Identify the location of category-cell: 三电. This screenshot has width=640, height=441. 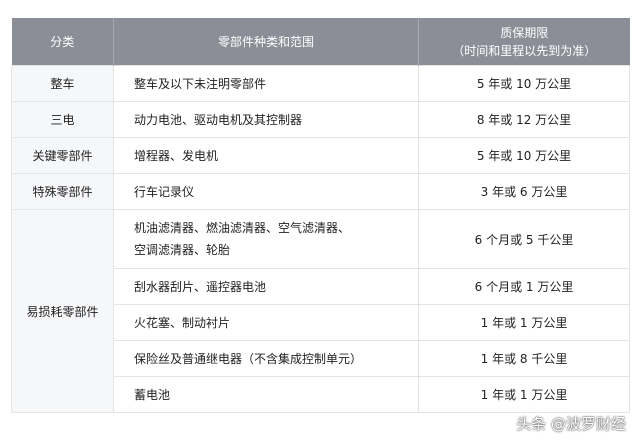
(62, 119).